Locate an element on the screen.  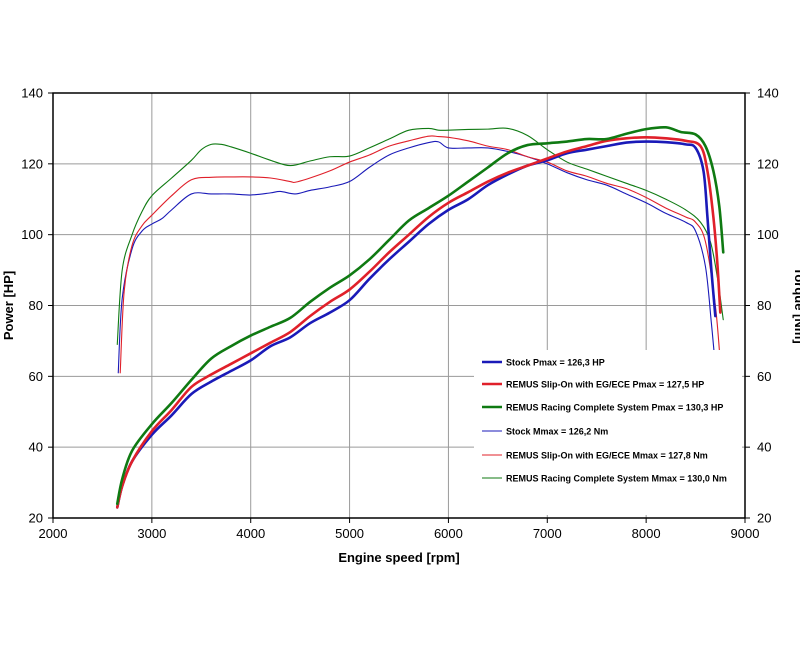
legend-label-1: Stock Pmax = 126,3 HP is located at coordinates (555, 363).